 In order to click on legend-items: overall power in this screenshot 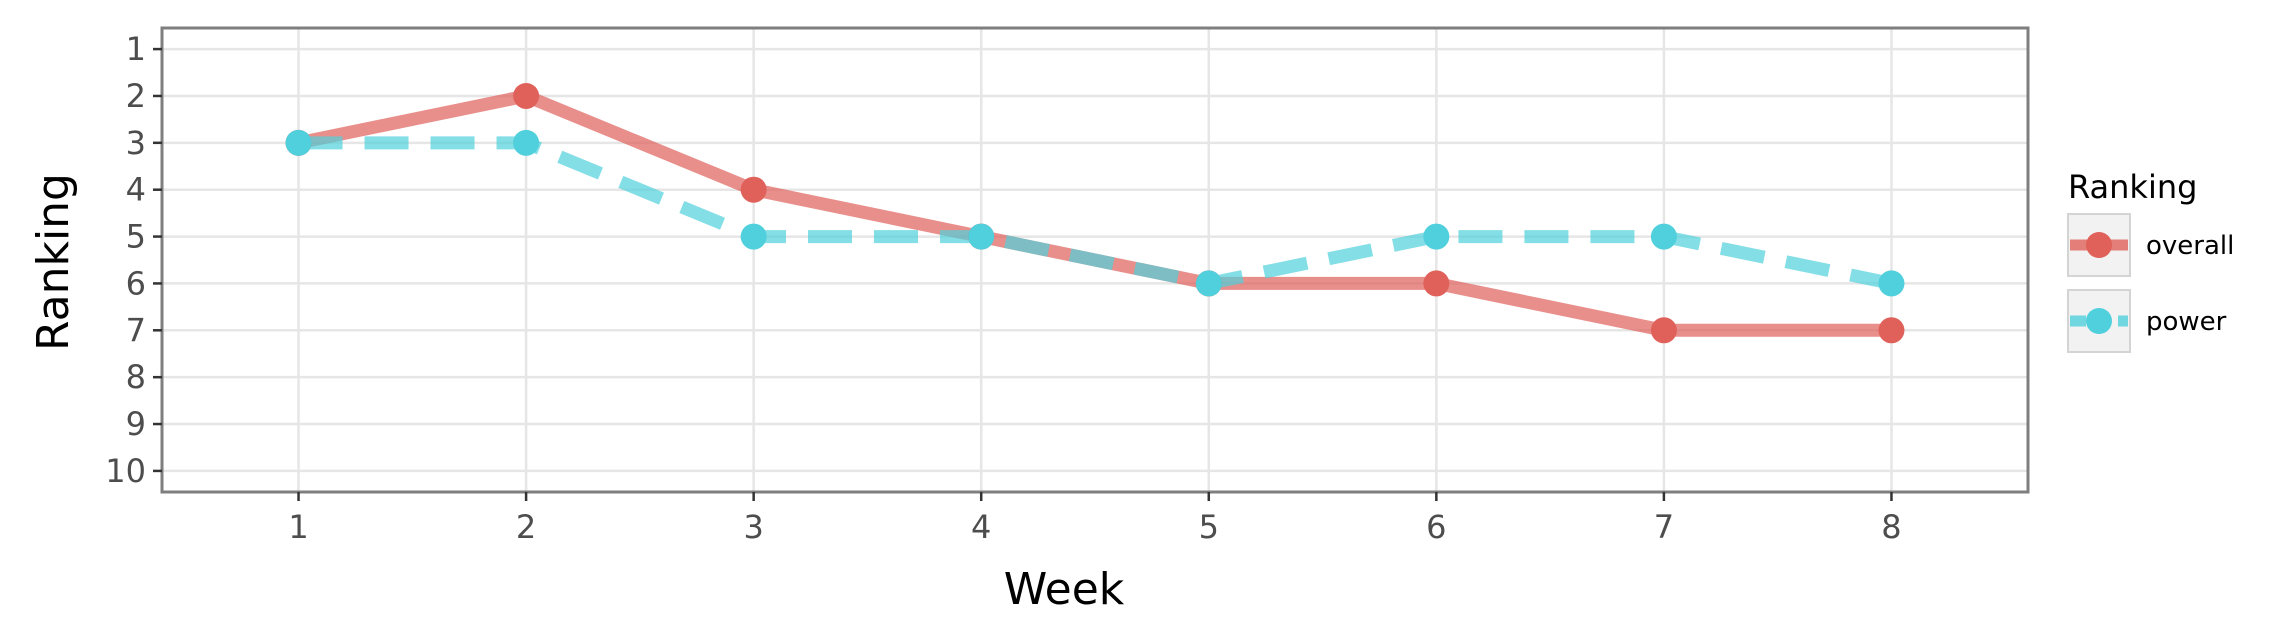, I will do `click(2151, 283)`.